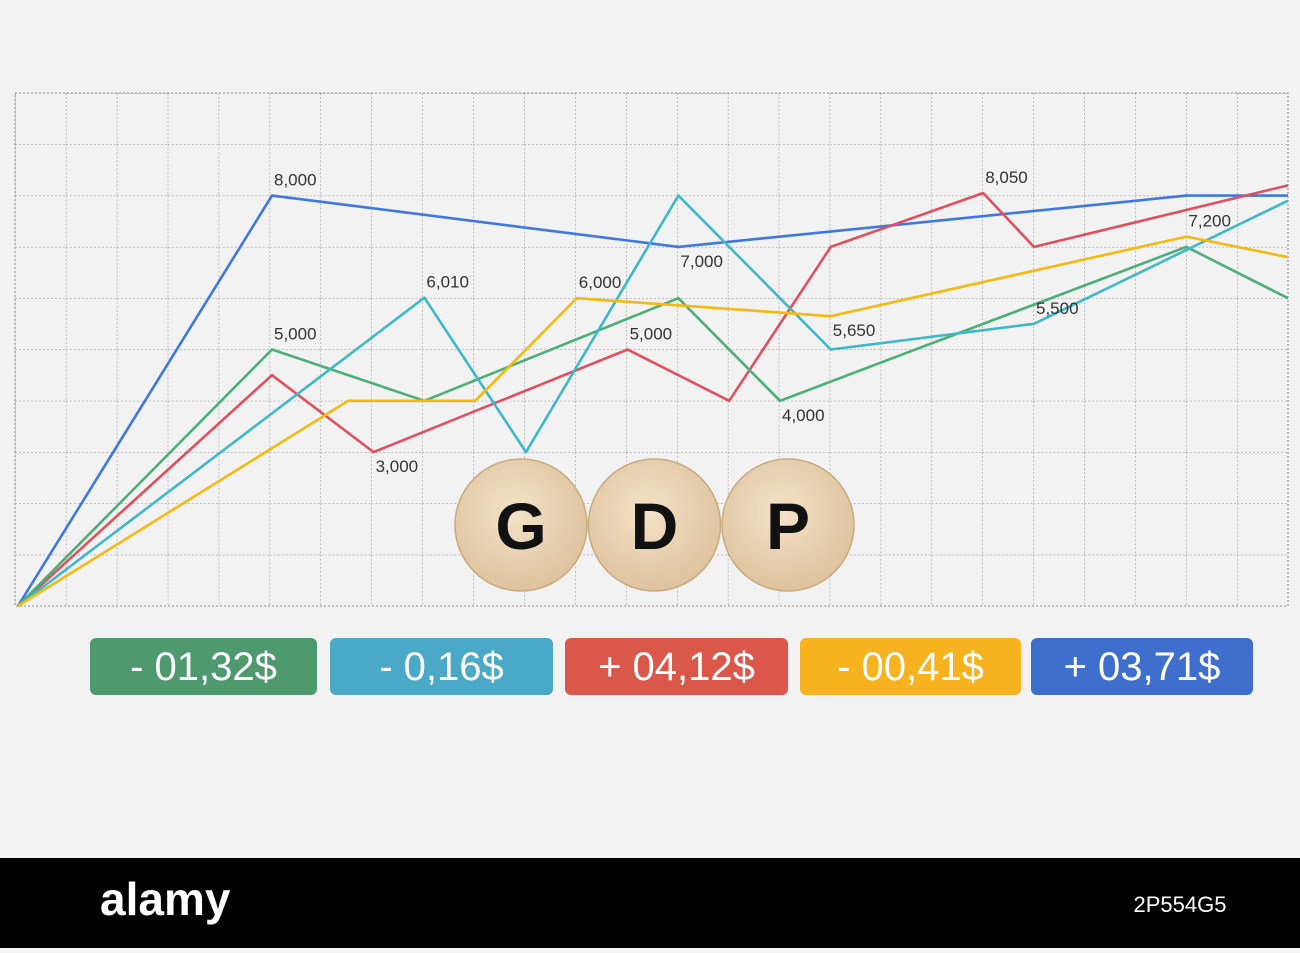 This screenshot has width=1300, height=953. I want to click on badge-text: - 0,16$, so click(441, 667).